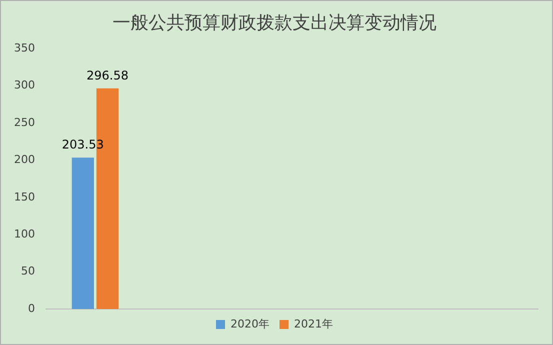 This screenshot has height=345, width=553. I want to click on legend-label: 2021年, so click(313, 323).